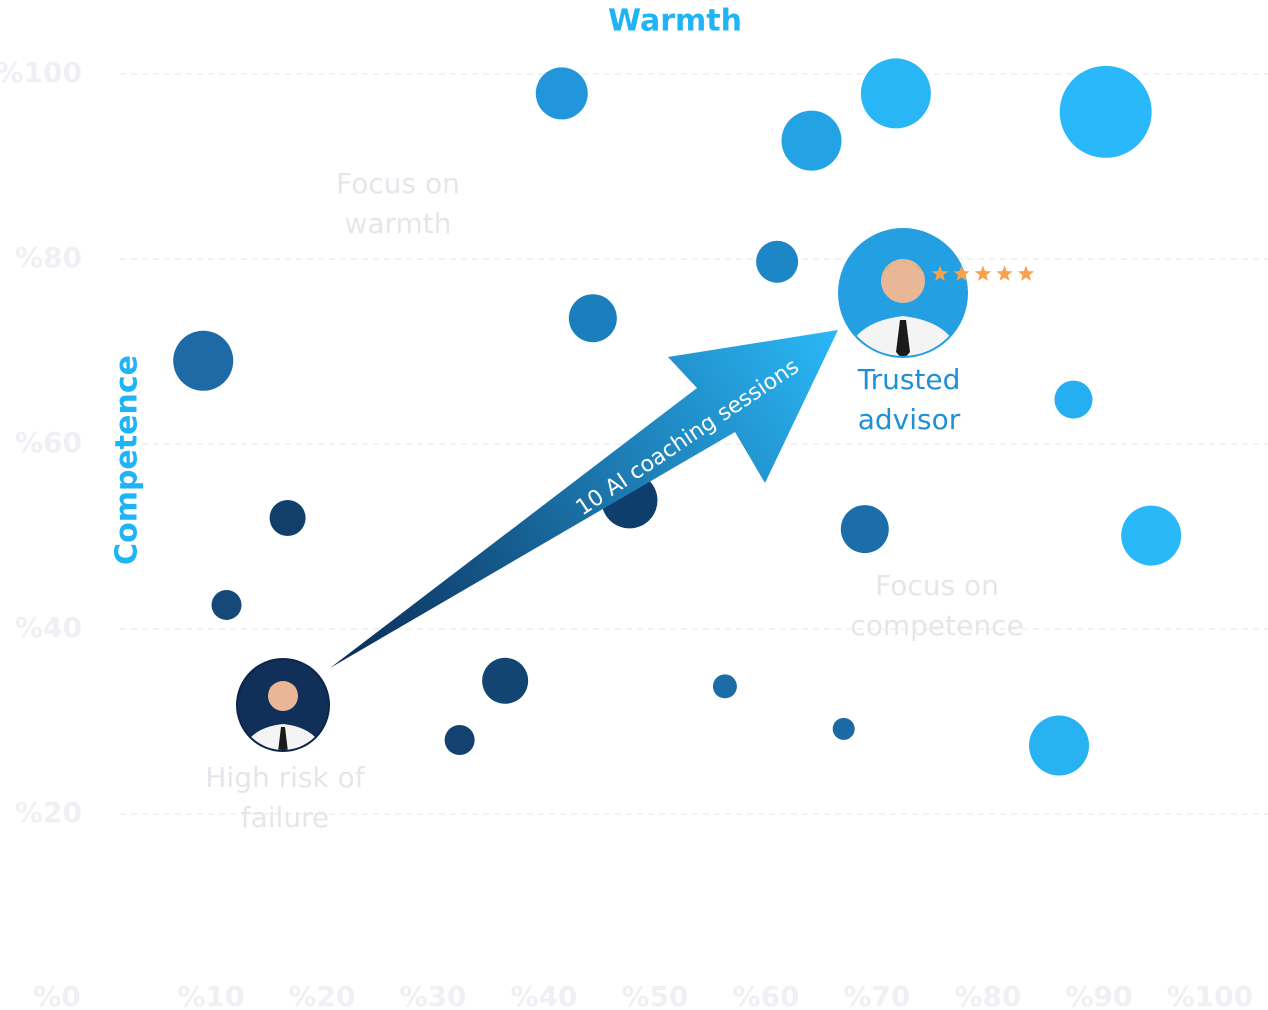 The image size is (1268, 1010). Describe the element at coordinates (675, 21) in the screenshot. I see `x-axis-label: Warmth` at that location.